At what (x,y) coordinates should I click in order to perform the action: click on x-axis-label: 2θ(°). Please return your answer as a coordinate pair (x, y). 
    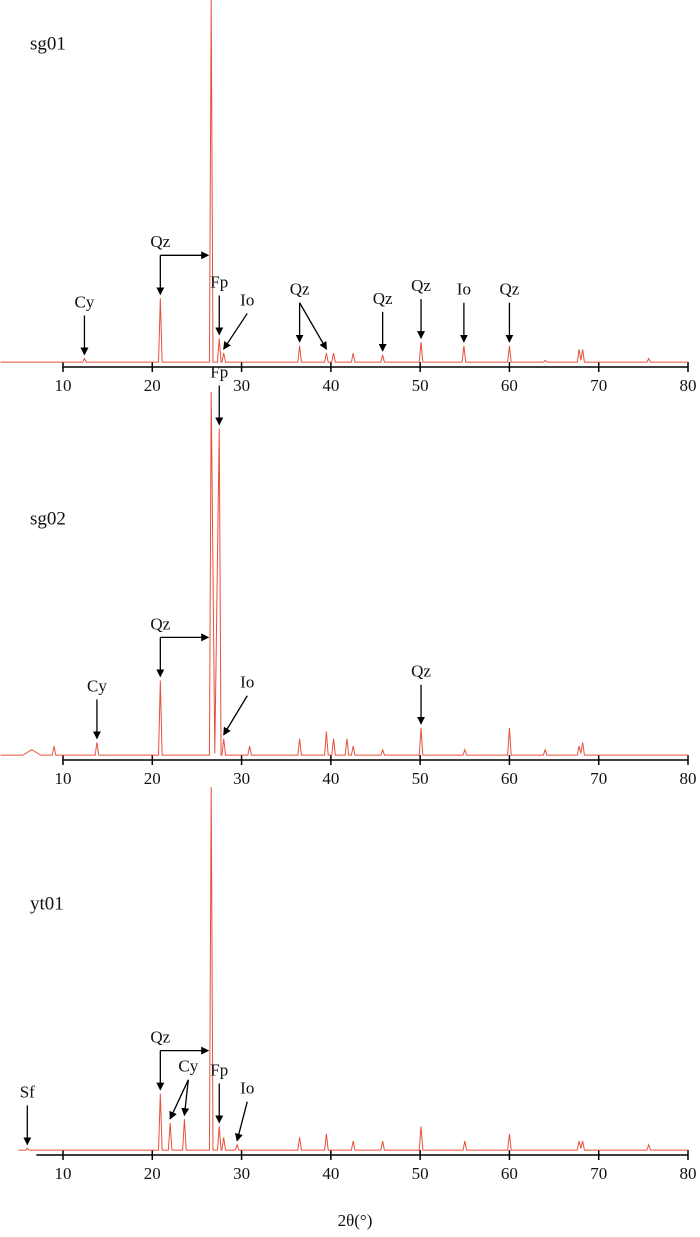
    Looking at the image, I should click on (355, 1220).